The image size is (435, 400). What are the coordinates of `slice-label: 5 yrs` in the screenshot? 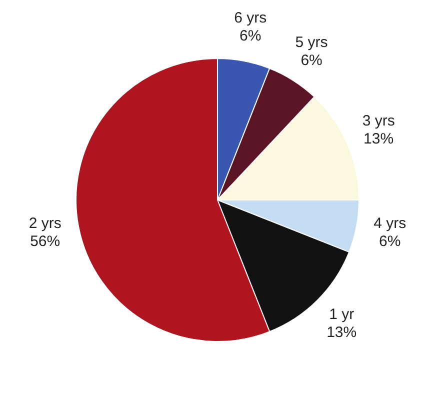 It's located at (311, 42).